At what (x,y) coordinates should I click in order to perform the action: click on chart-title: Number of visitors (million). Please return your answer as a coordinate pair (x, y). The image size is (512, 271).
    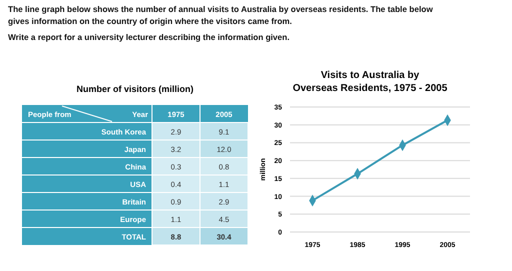
    Looking at the image, I should click on (135, 89).